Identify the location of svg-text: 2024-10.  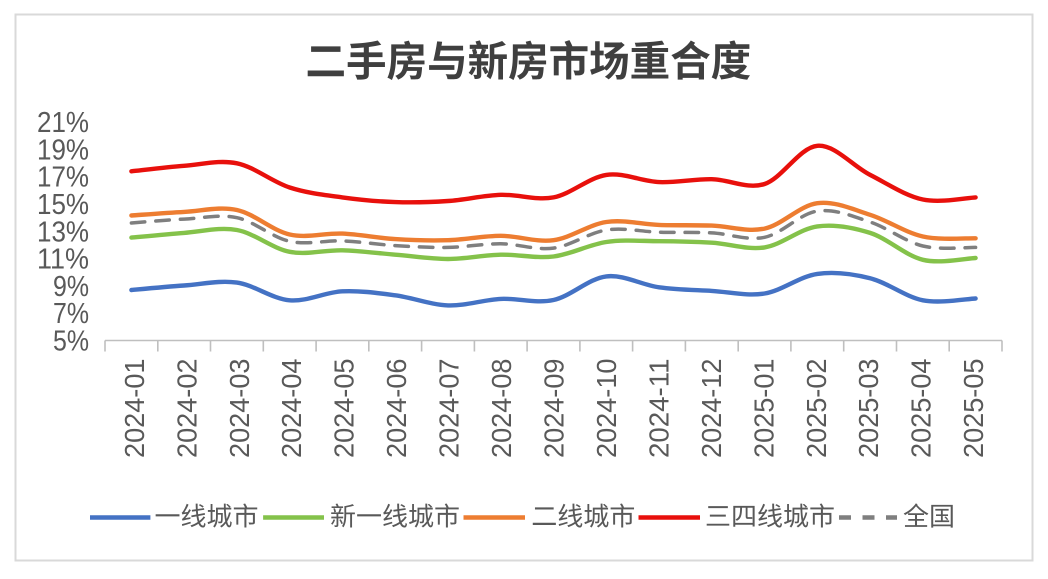
(606, 409).